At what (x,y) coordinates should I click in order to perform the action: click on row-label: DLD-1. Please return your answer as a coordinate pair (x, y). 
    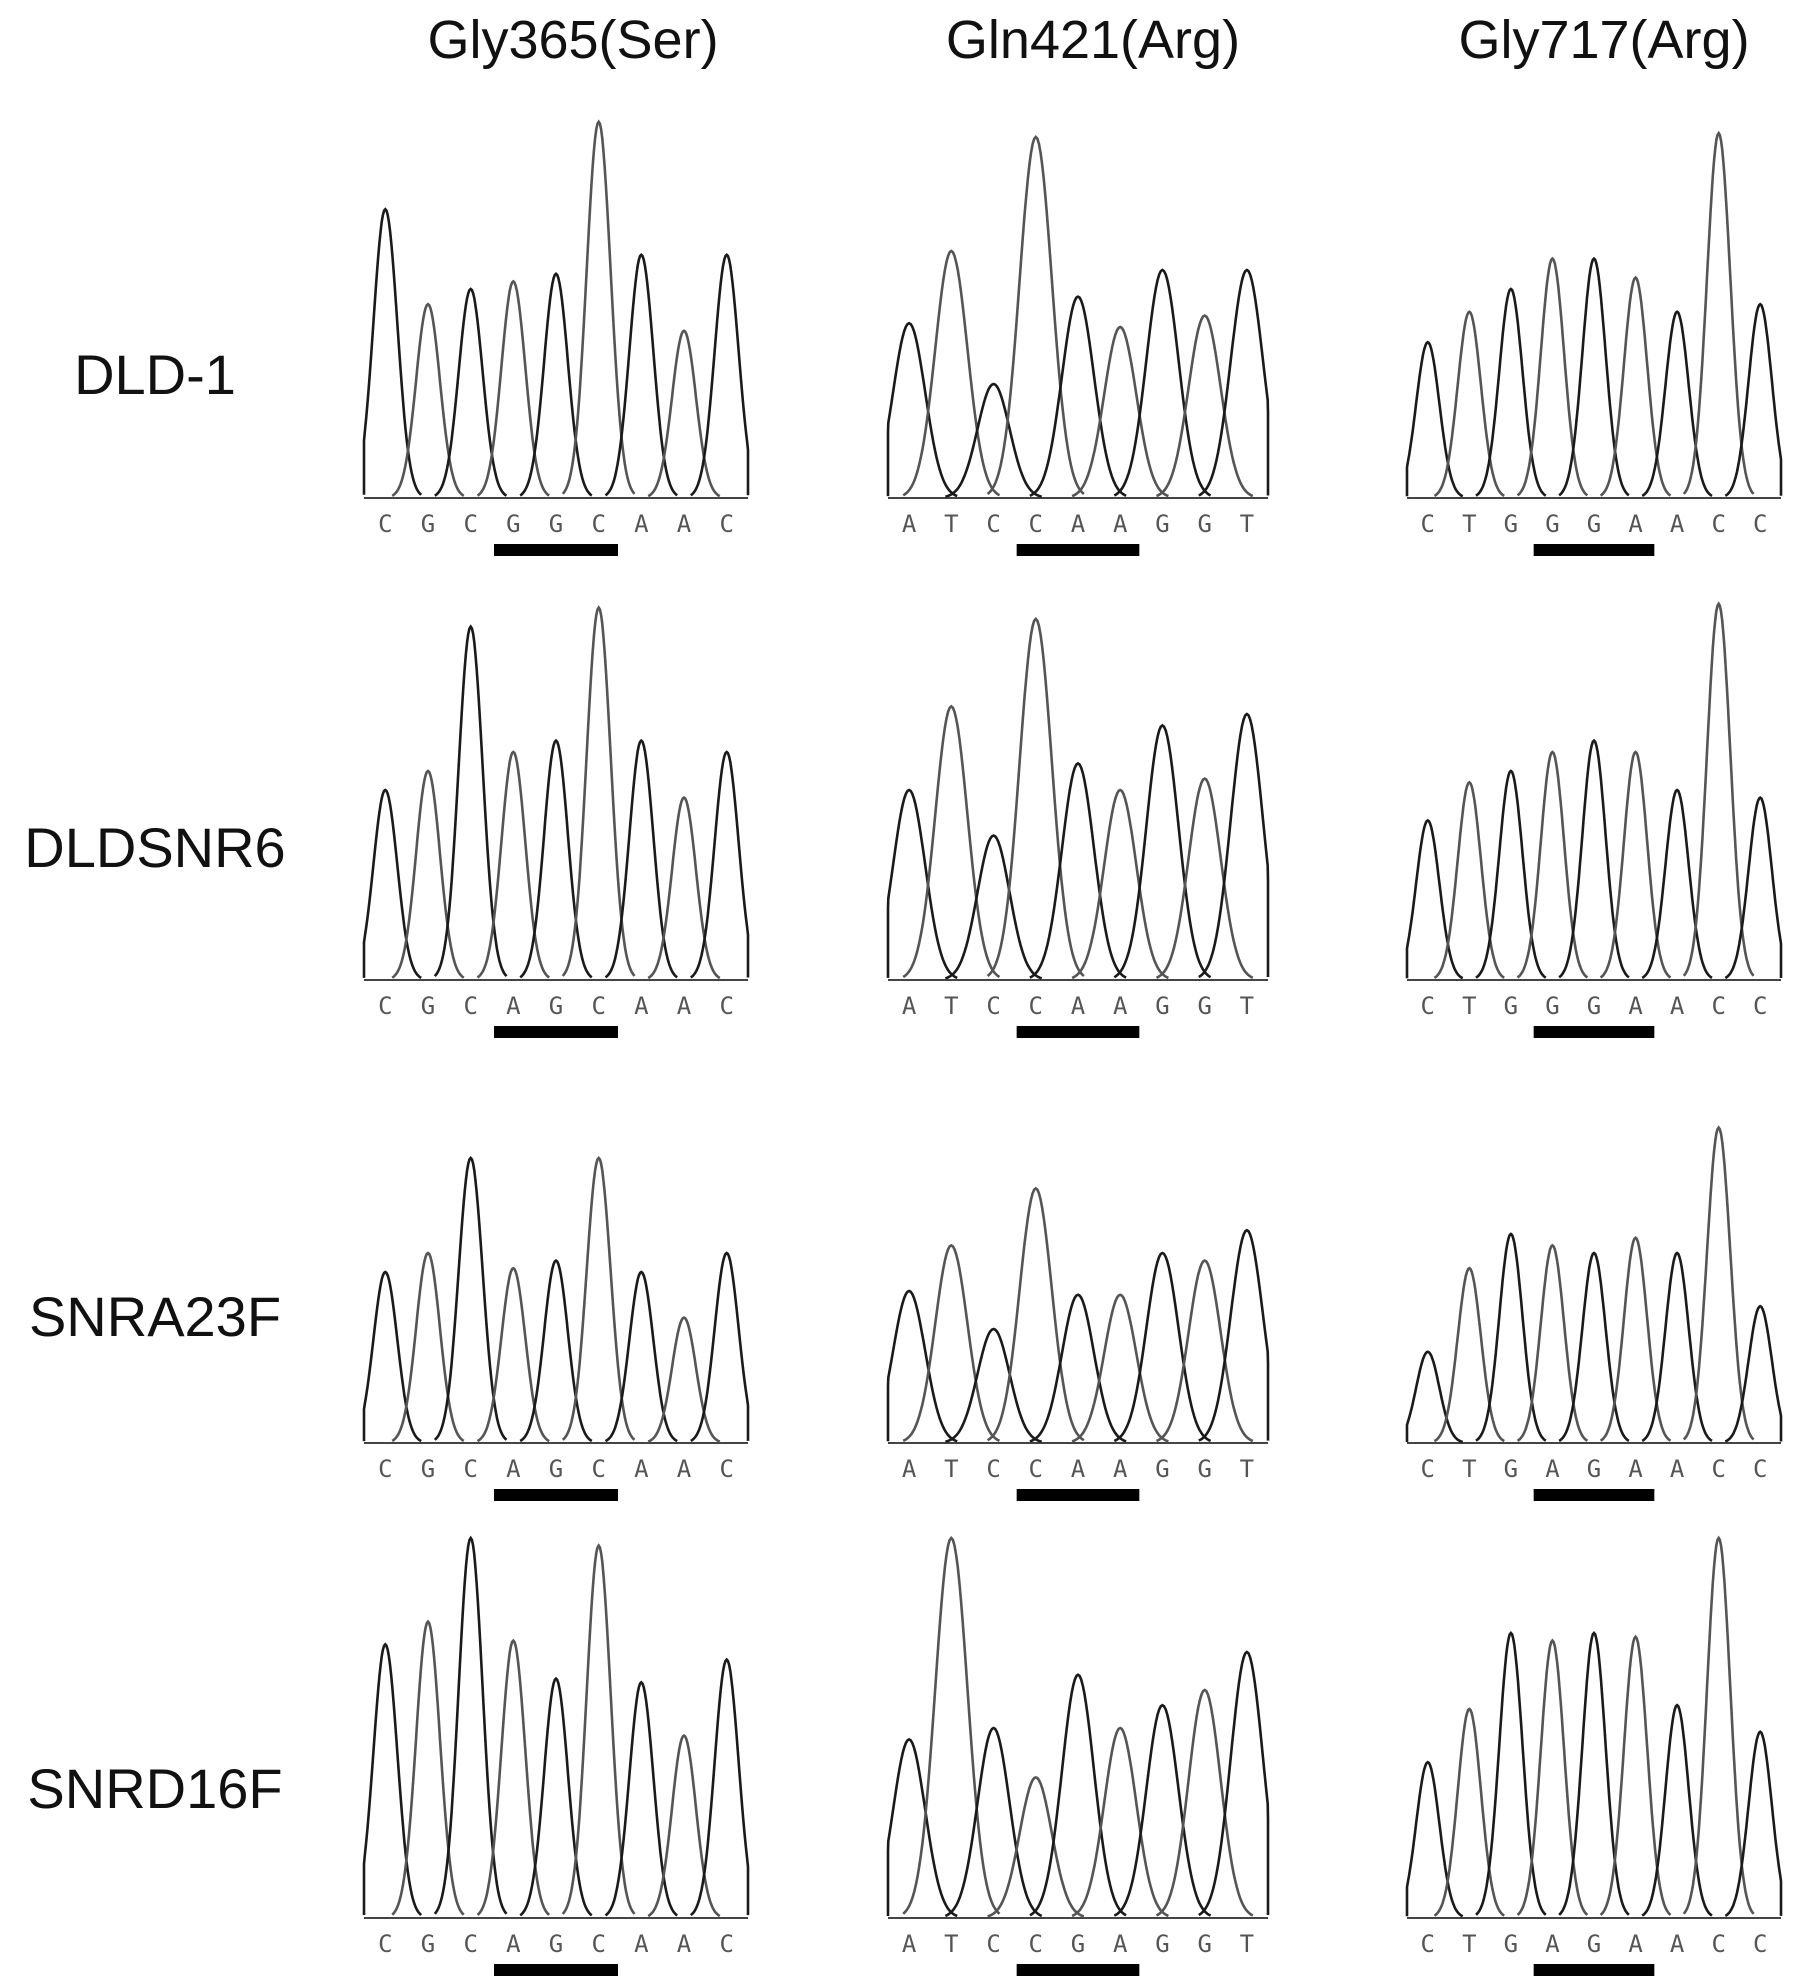
    Looking at the image, I should click on (155, 374).